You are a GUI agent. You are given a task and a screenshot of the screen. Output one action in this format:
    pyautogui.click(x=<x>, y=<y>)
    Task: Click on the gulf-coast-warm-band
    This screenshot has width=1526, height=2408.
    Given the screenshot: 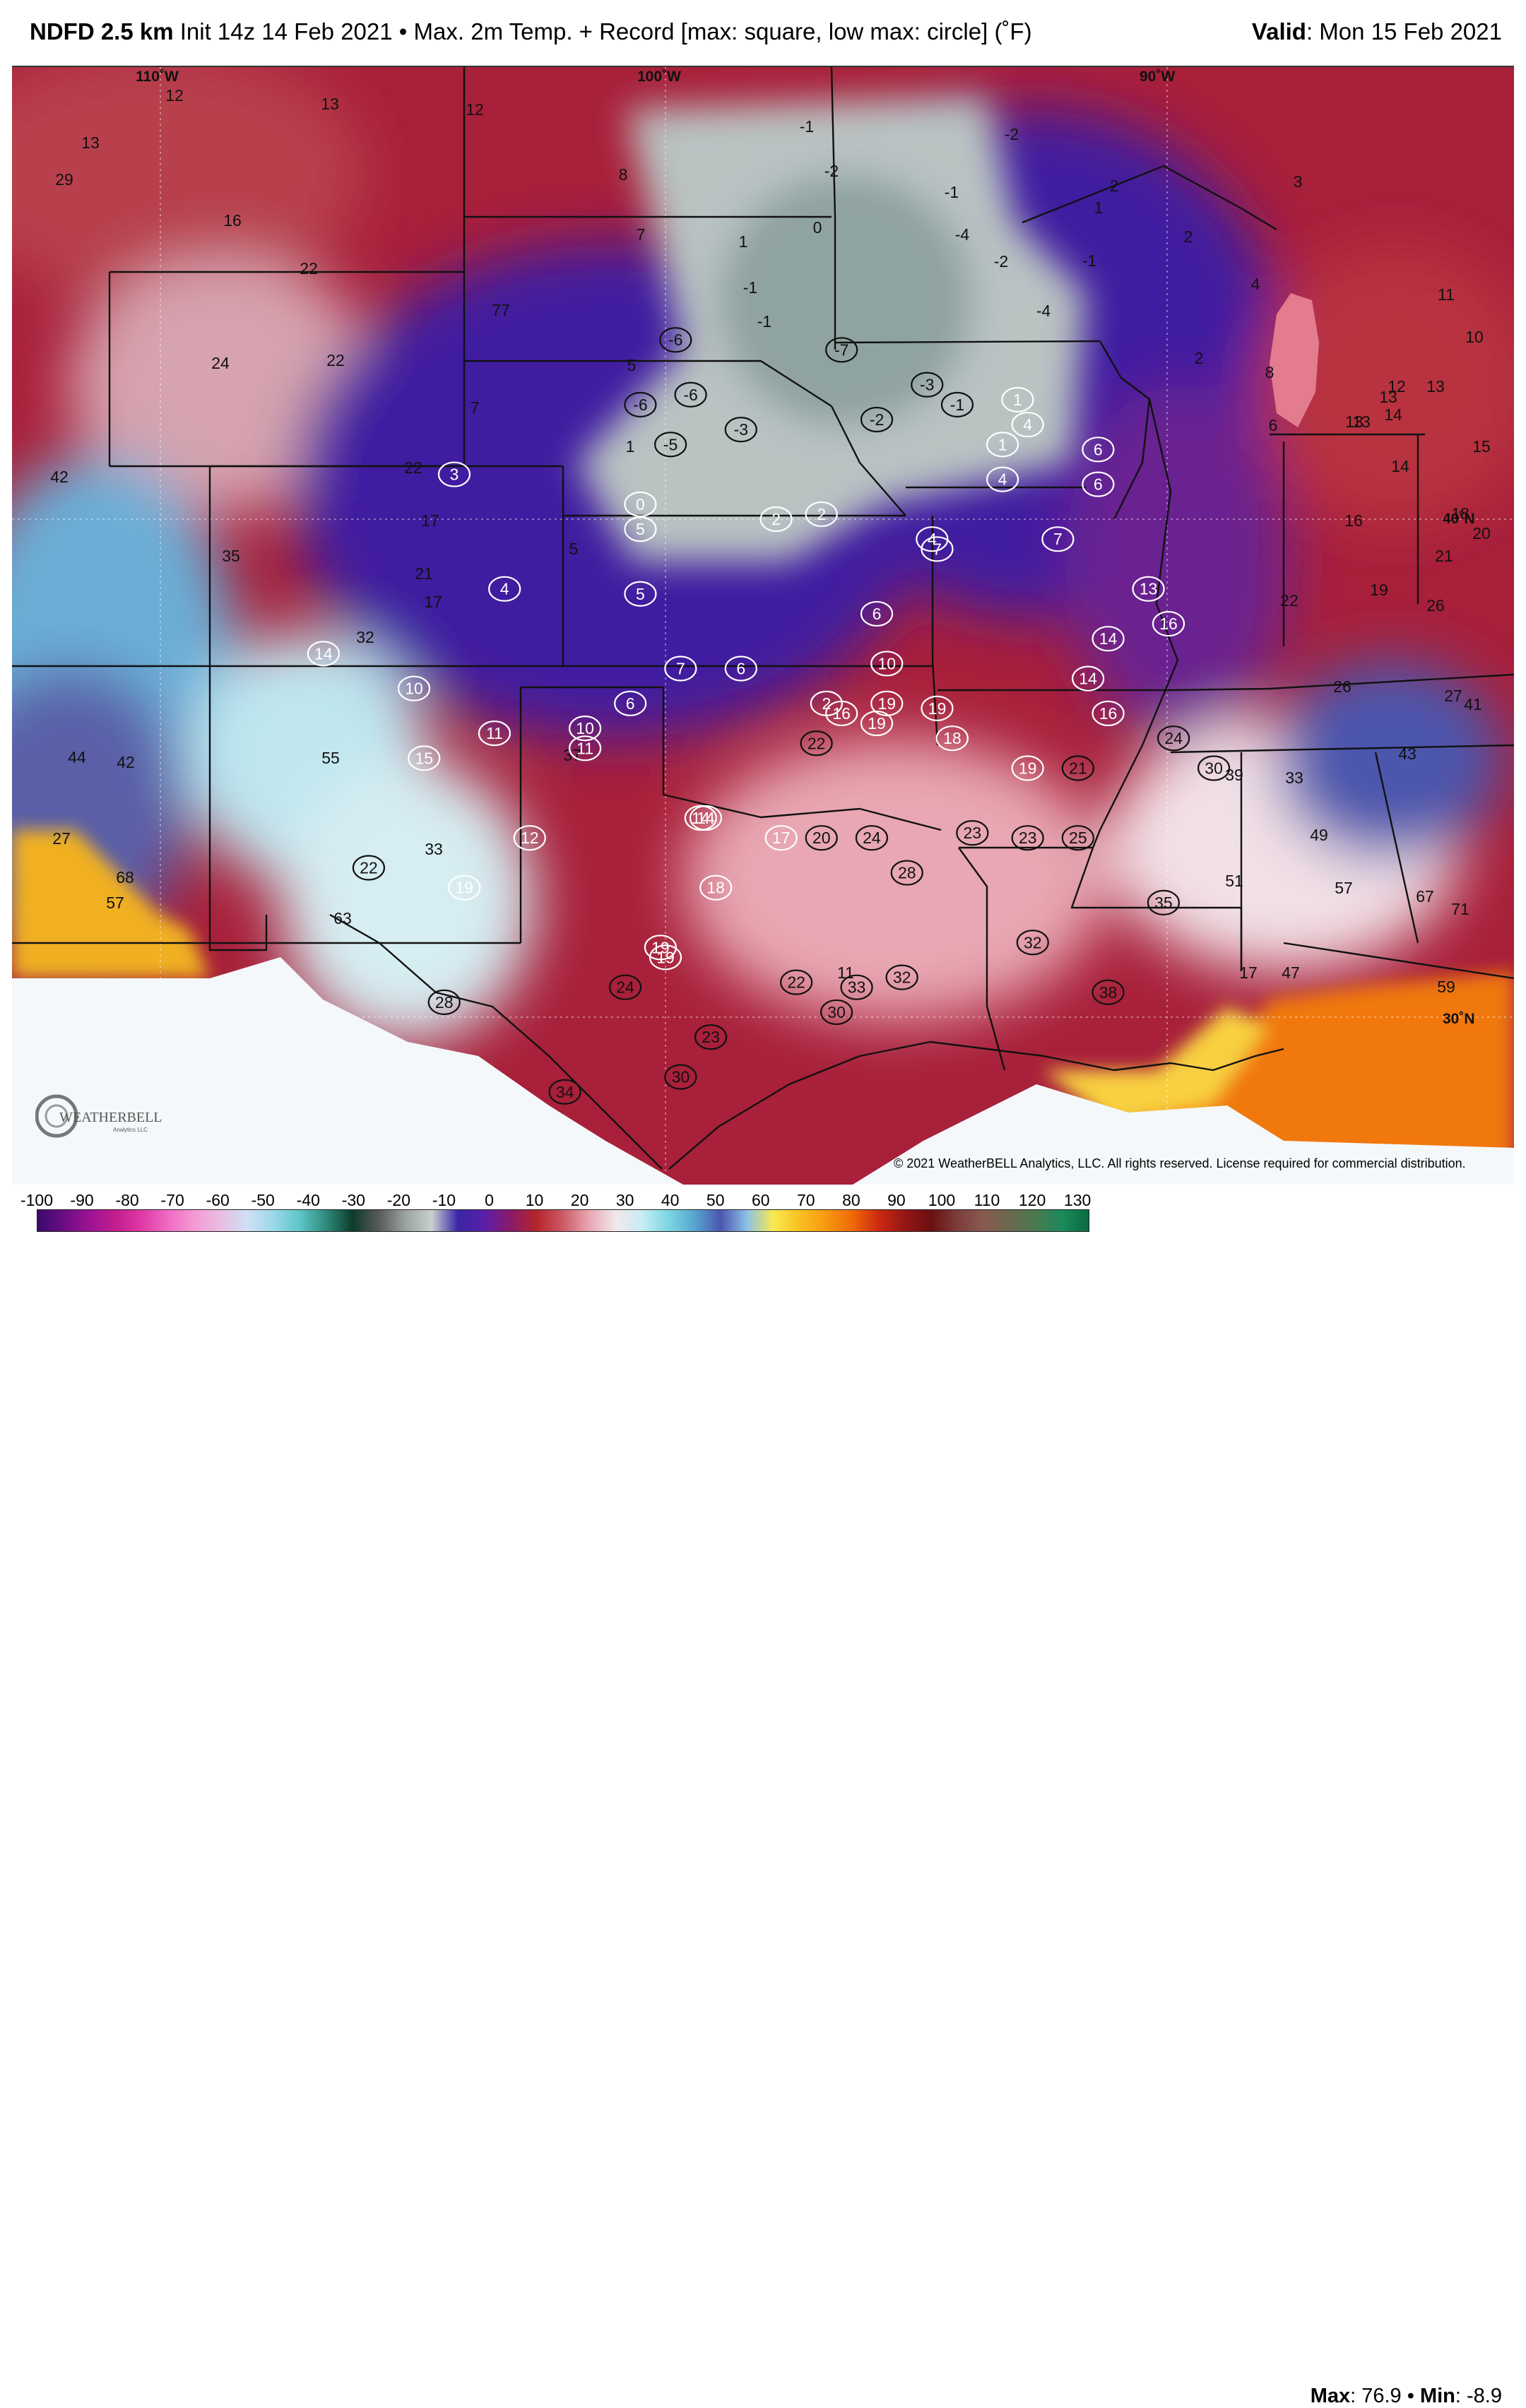 What is the action you would take?
    pyautogui.click(x=1156, y=1067)
    